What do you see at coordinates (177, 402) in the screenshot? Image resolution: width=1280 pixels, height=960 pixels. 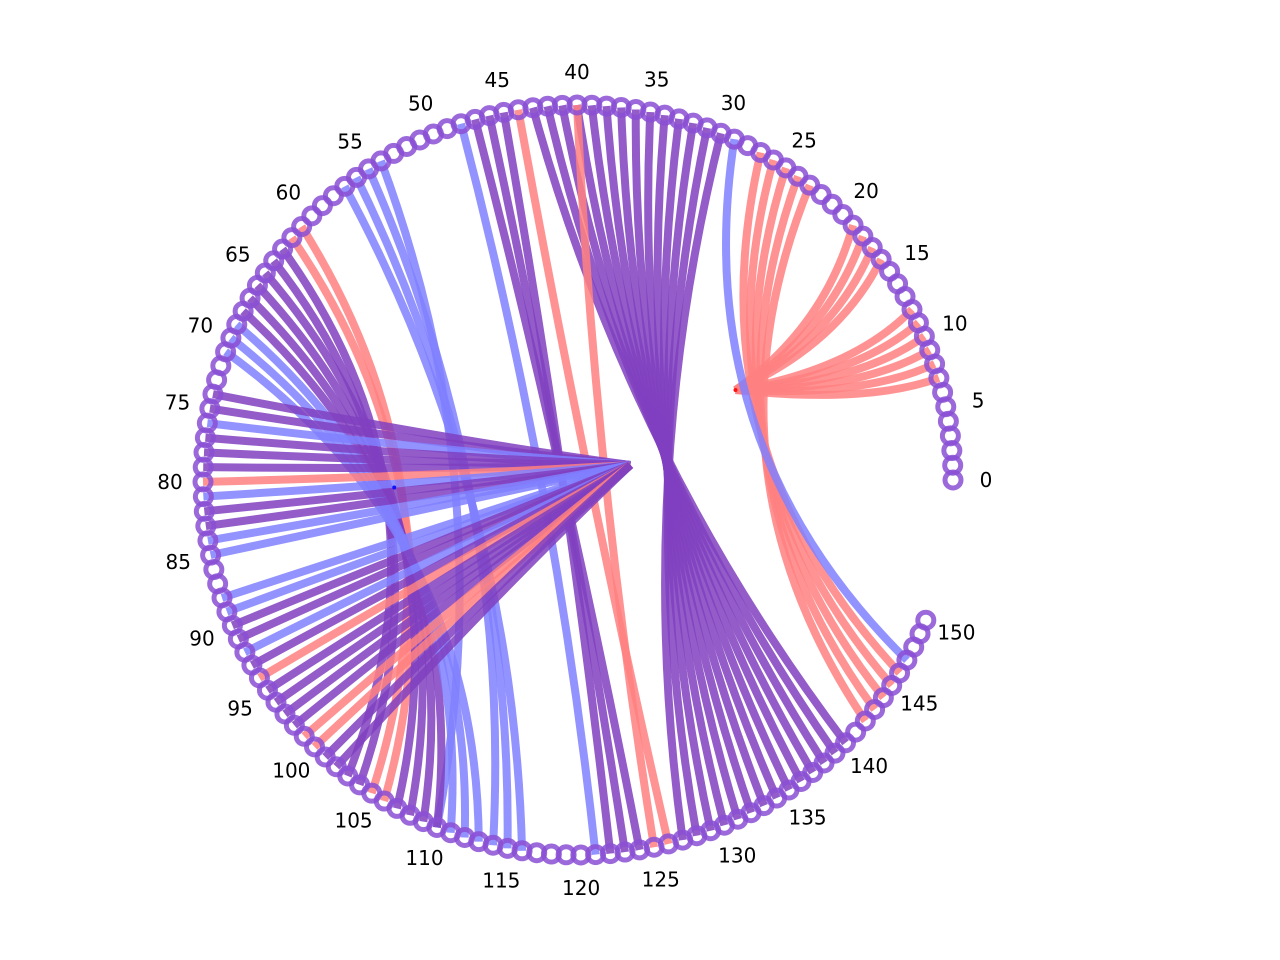 I see `tick-label: 75` at bounding box center [177, 402].